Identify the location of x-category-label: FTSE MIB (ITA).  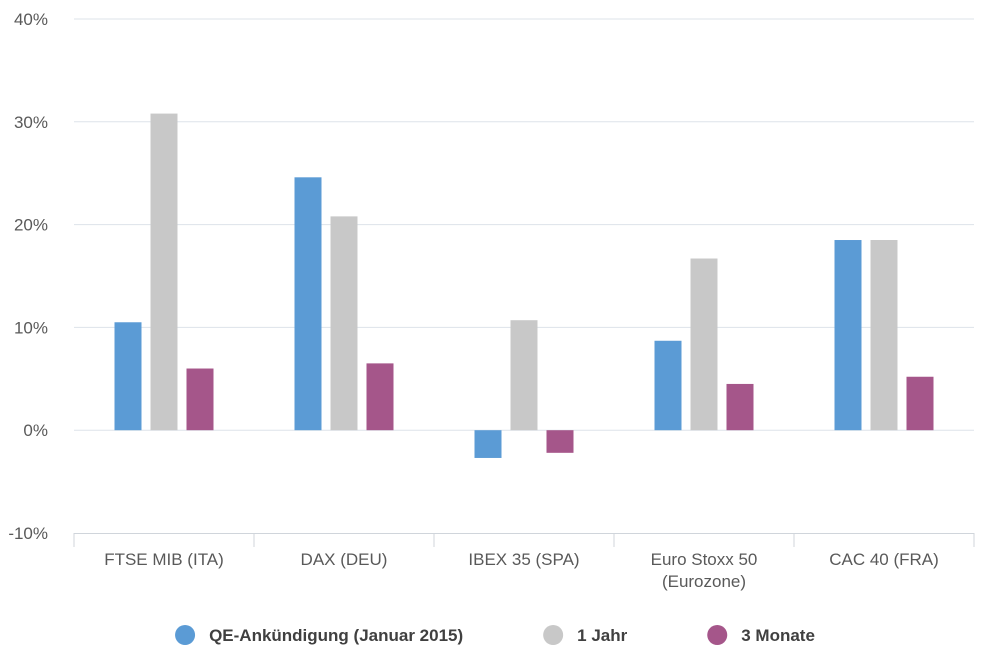
(164, 559).